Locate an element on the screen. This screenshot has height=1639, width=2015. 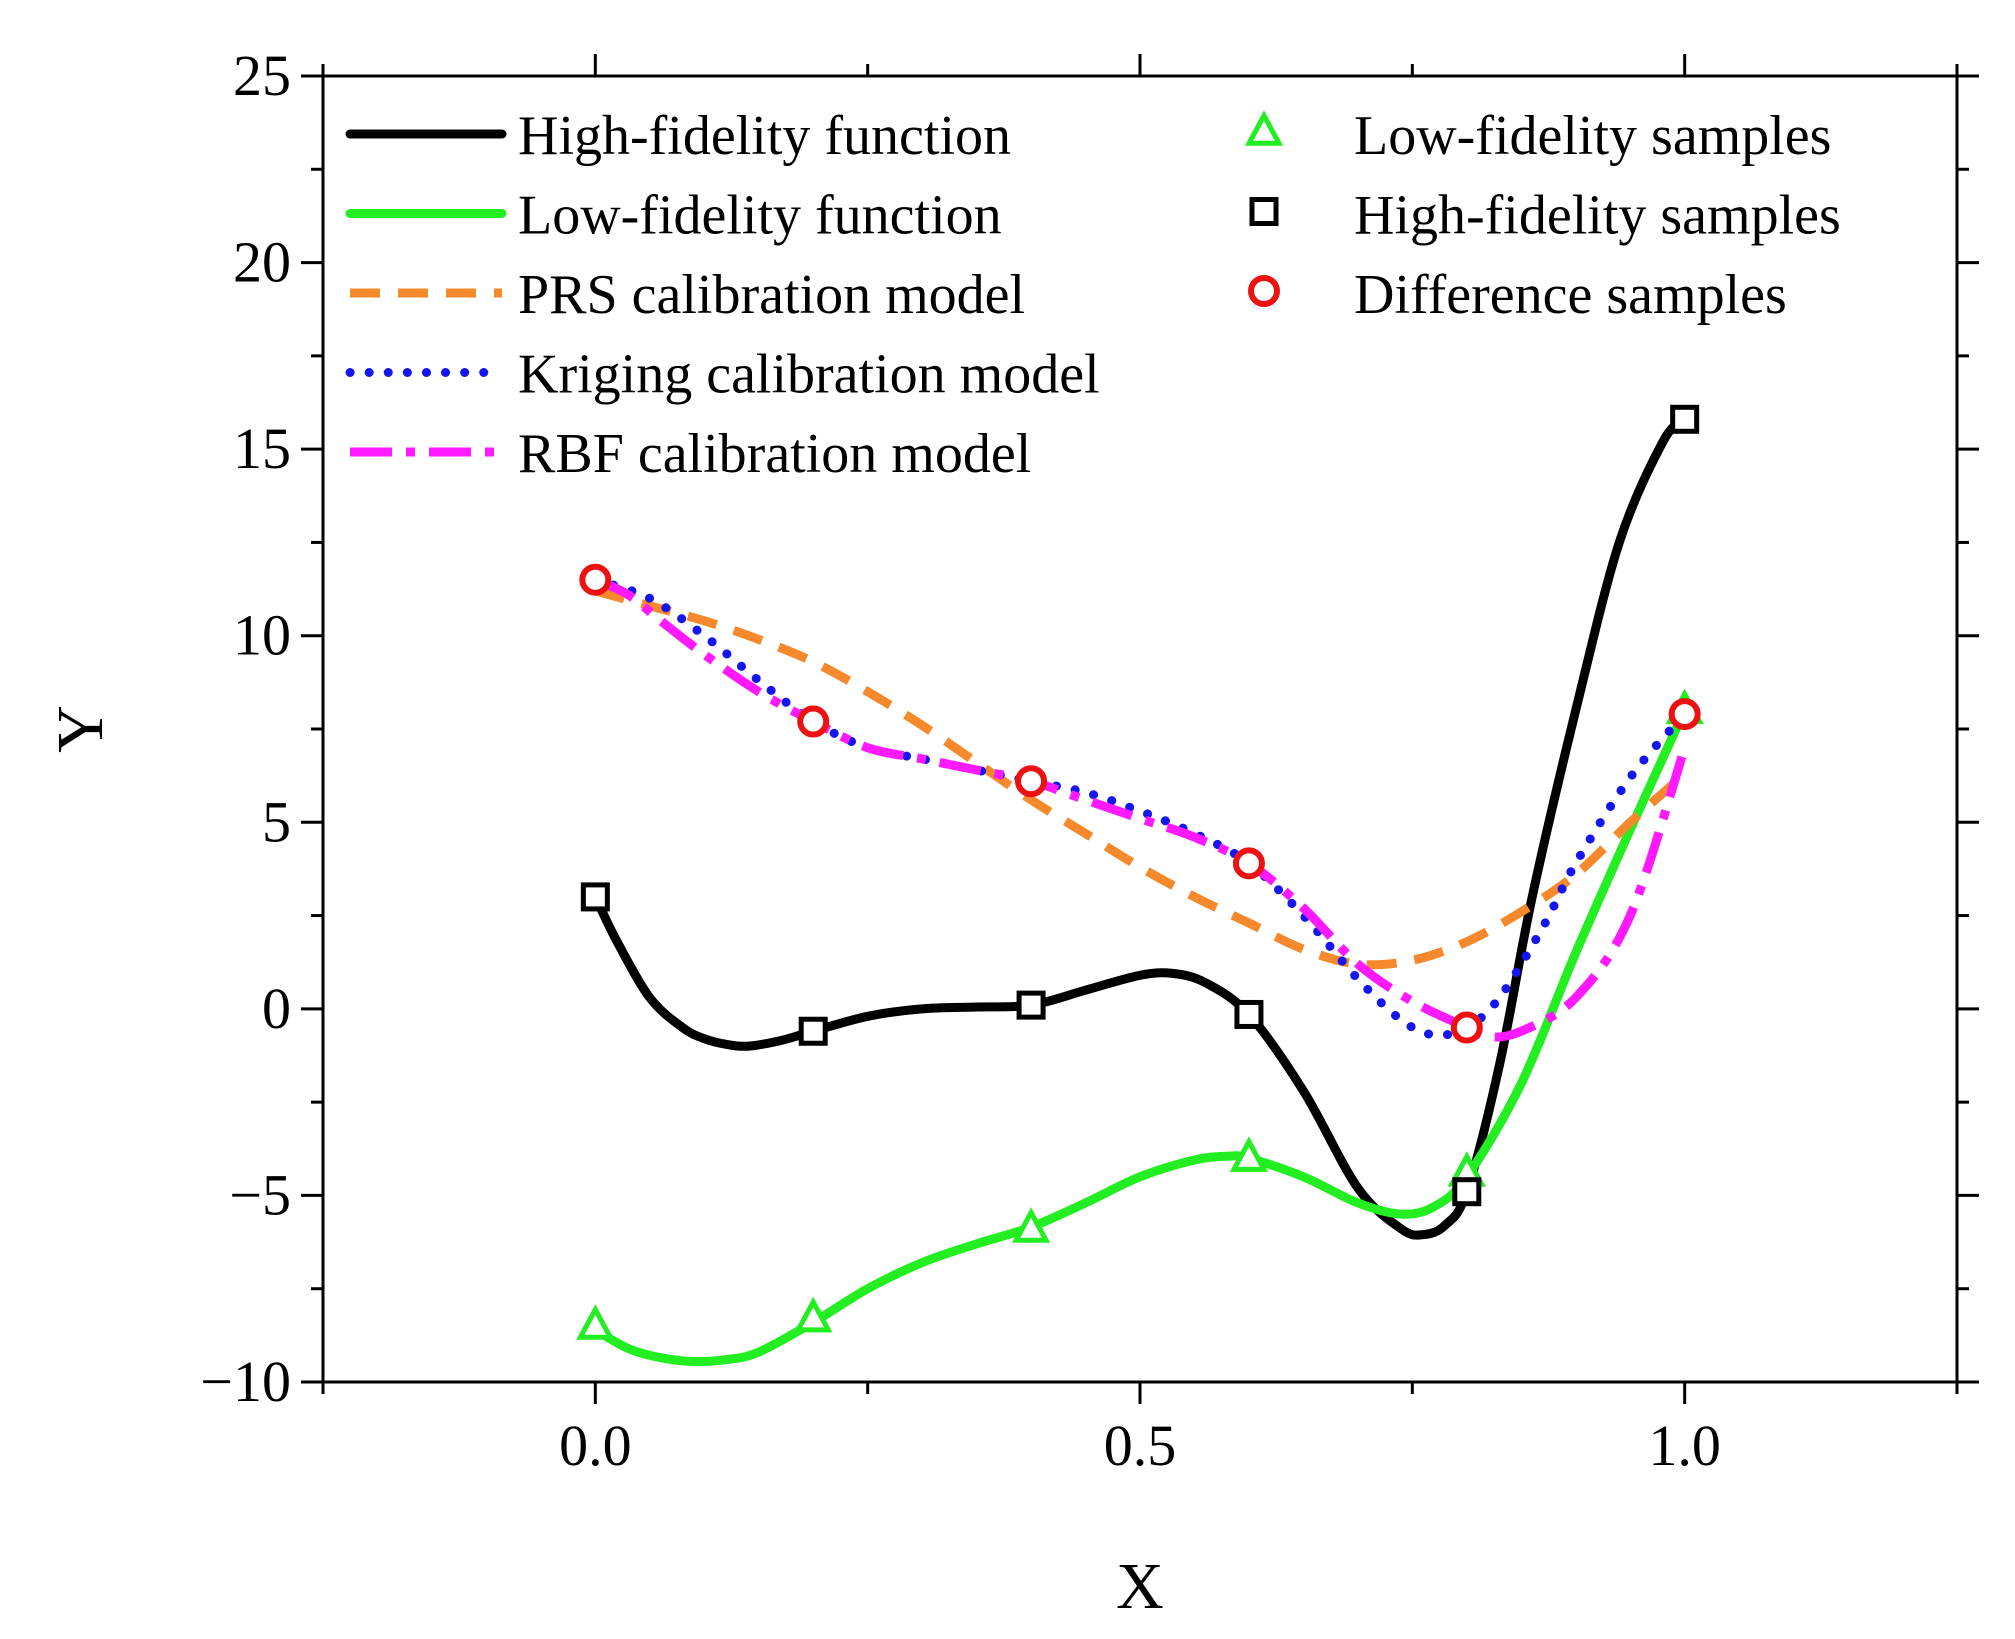
legend-label: RBF calibration model is located at coordinates (774, 454).